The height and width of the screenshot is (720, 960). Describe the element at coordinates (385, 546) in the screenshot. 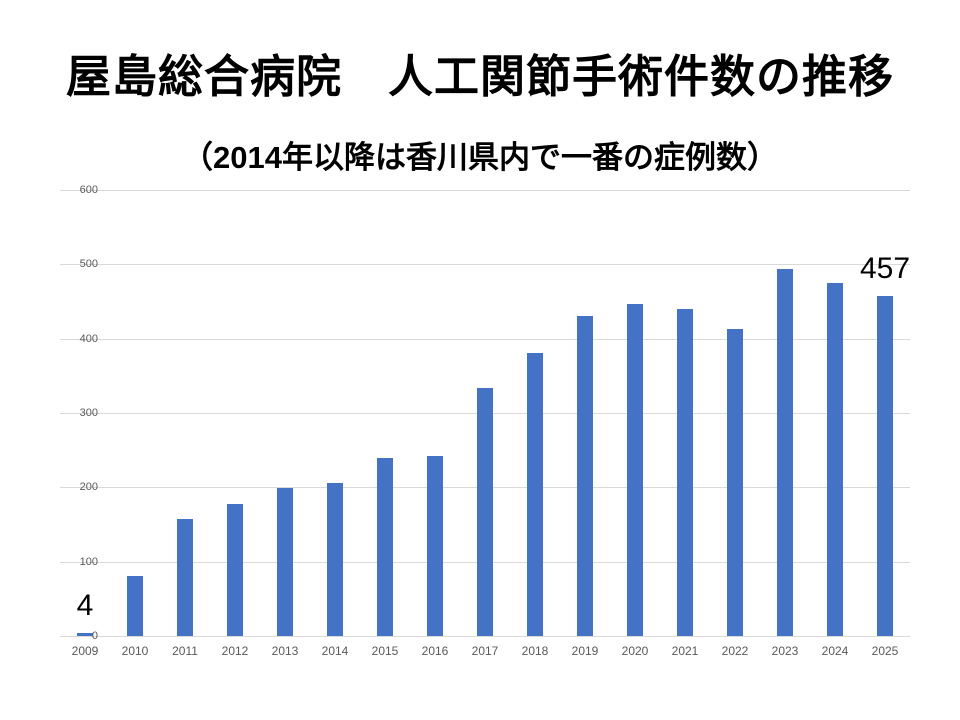

I see `bar-2015` at that location.